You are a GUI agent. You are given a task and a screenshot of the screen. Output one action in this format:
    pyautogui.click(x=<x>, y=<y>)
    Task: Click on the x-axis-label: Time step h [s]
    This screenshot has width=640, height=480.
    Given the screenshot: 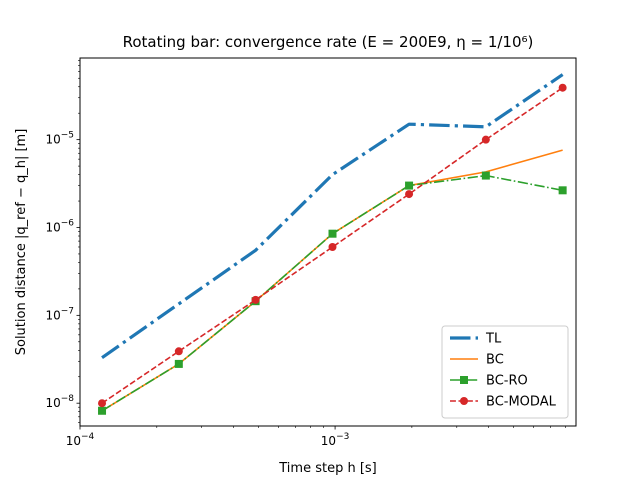 What is the action you would take?
    pyautogui.click(x=327, y=468)
    